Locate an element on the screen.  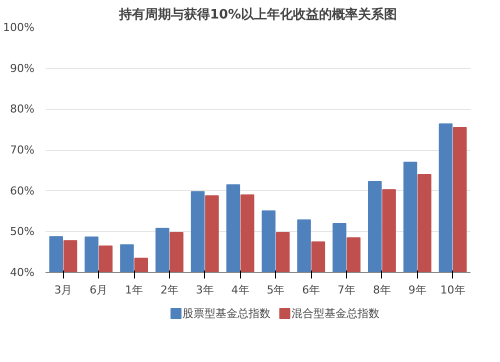
x-tick-label: 8年 is located at coordinates (381, 290).